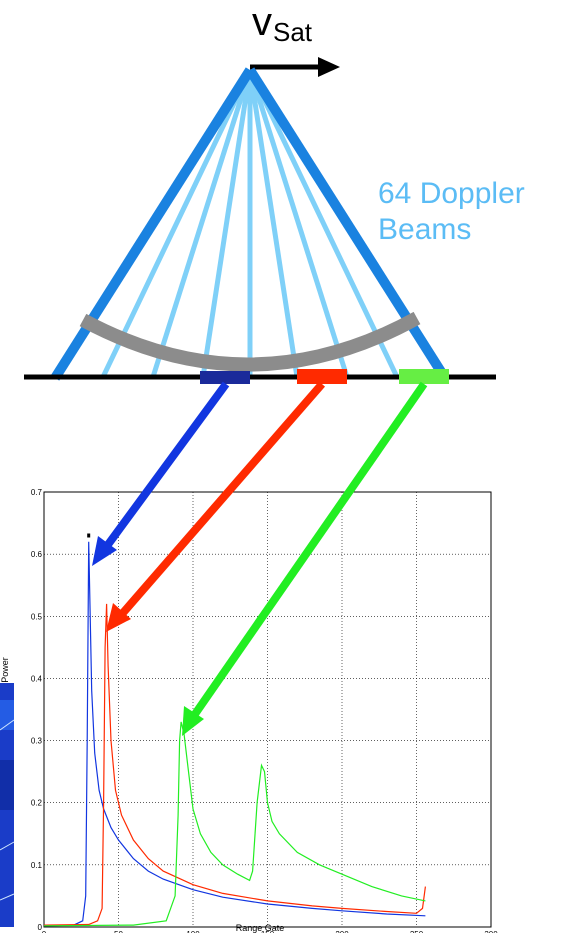 This screenshot has height=933, width=587. I want to click on y-tick-label: 0.7, so click(37, 492).